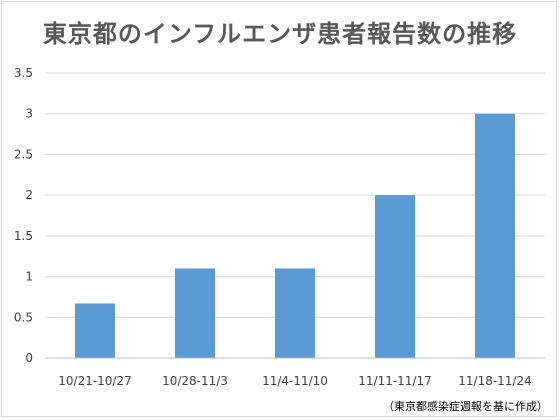 Image resolution: width=560 pixels, height=420 pixels. I want to click on x-tick-label: 10/28-11/3, so click(195, 381).